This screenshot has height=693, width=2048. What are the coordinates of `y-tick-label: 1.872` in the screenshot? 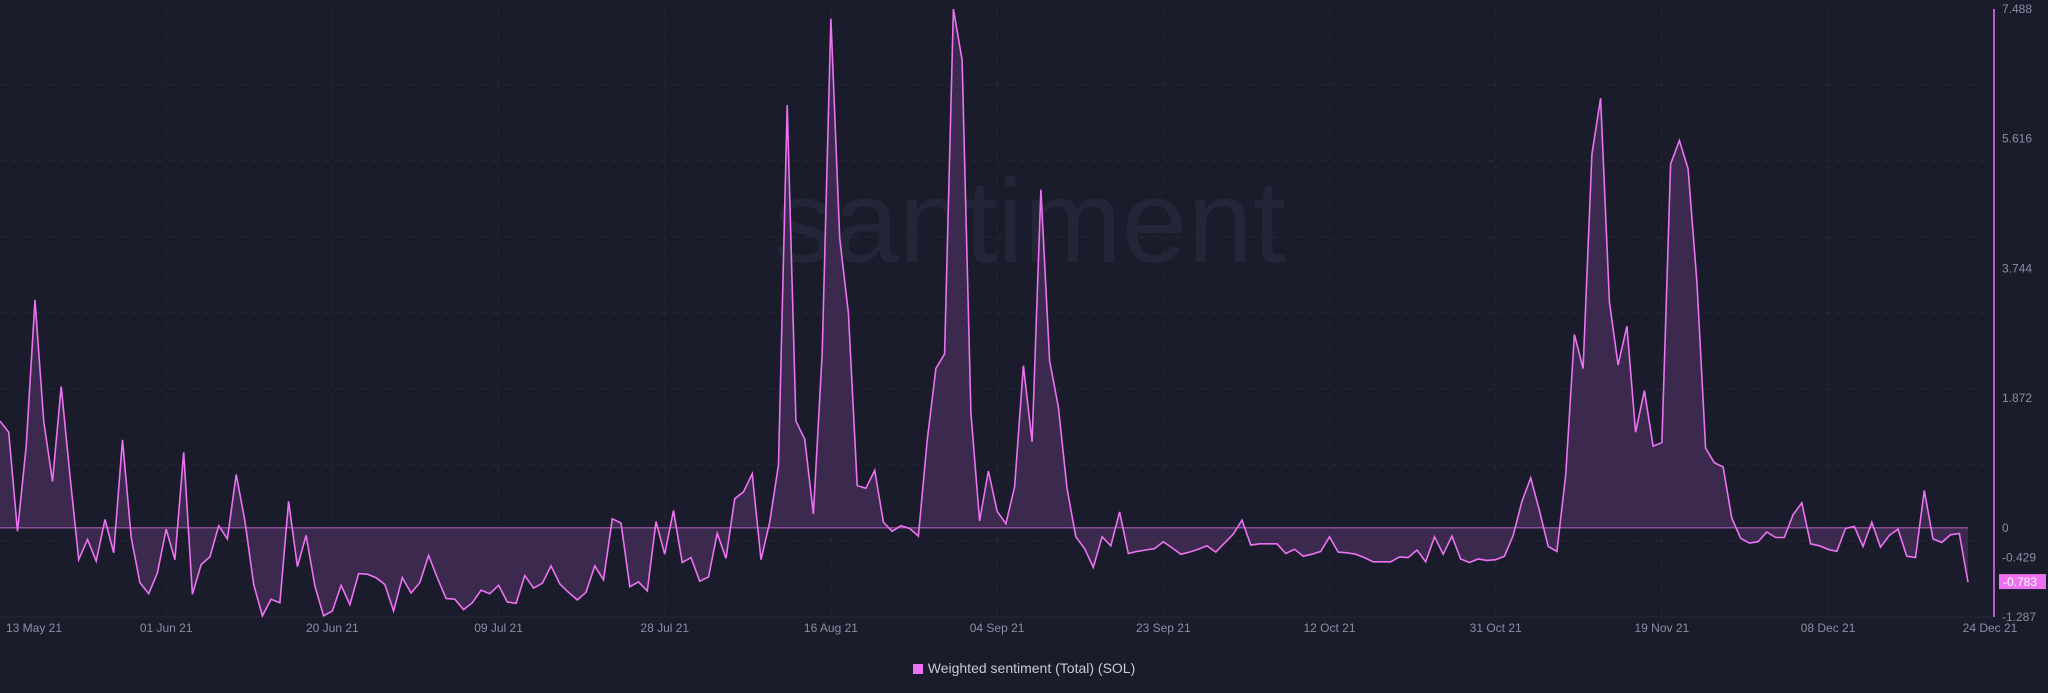 It's located at (2017, 398).